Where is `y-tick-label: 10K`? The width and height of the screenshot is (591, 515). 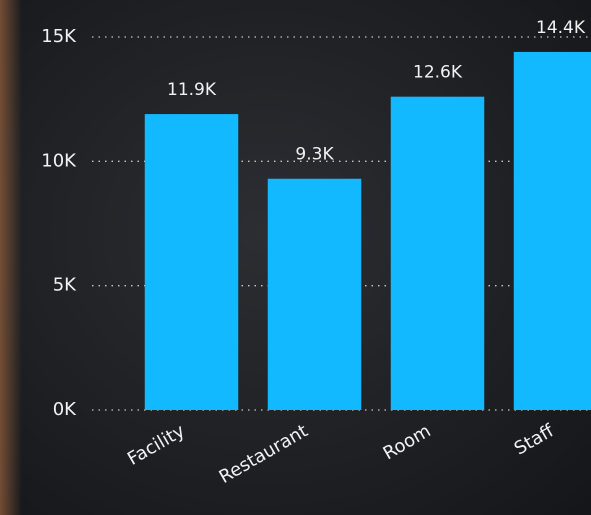 y-tick-label: 10K is located at coordinates (59, 160).